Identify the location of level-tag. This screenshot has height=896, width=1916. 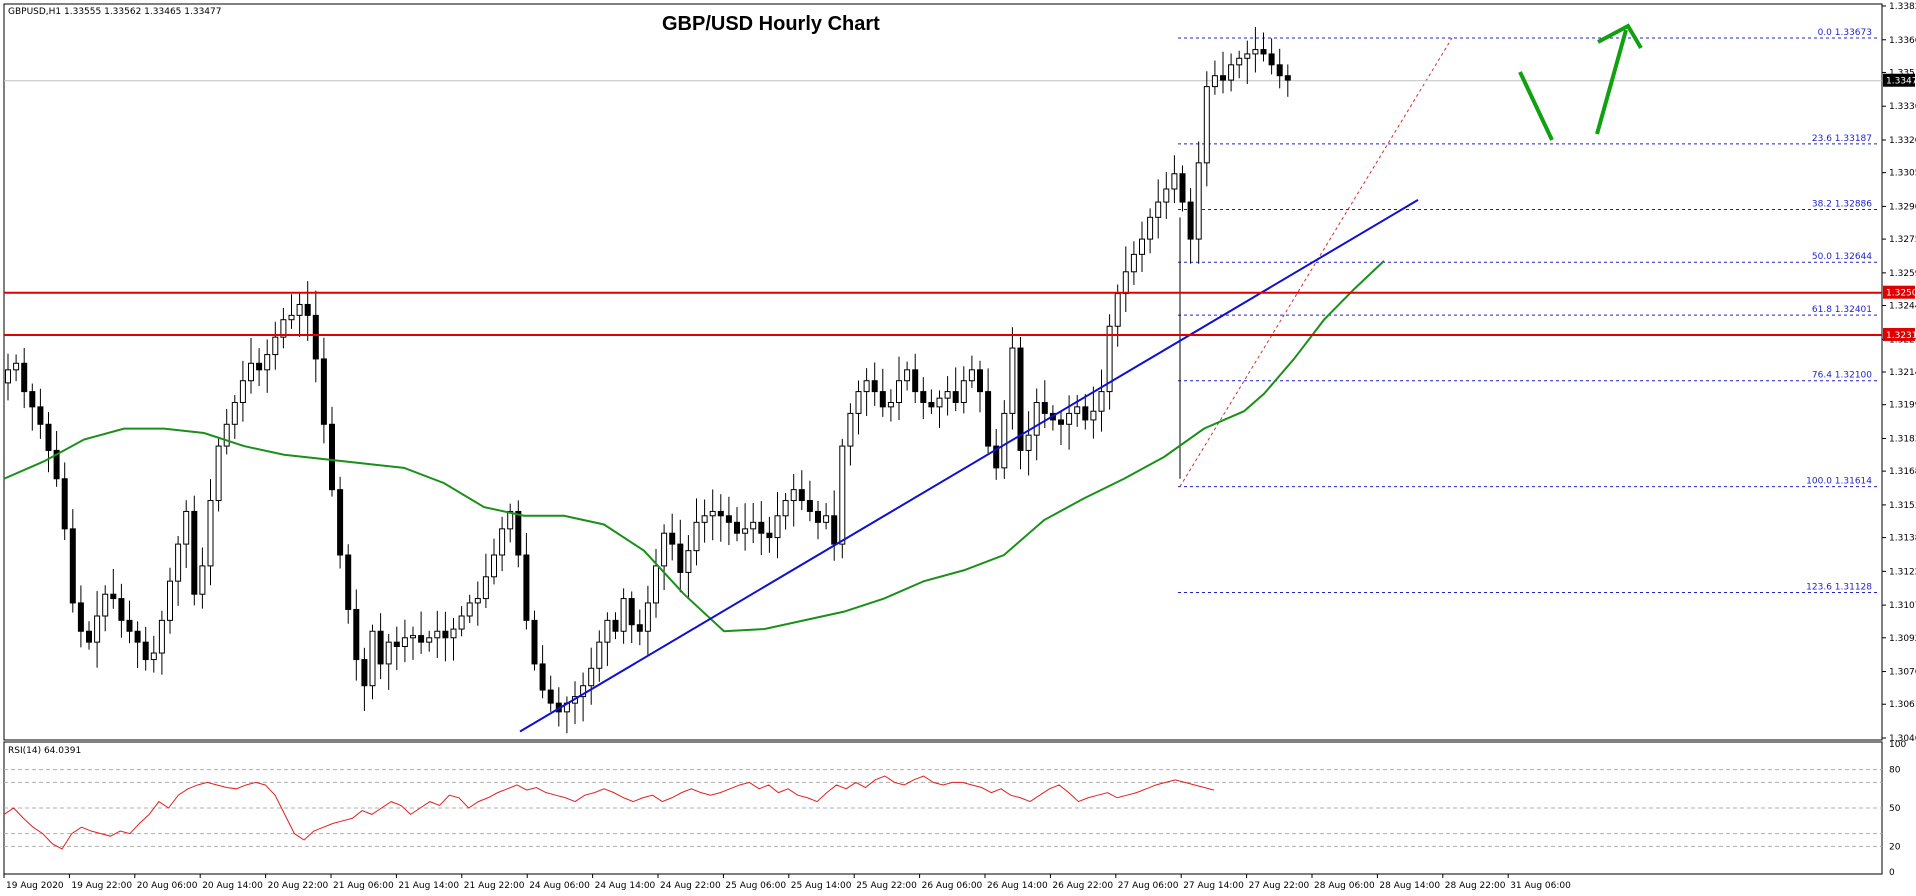
(1899, 292).